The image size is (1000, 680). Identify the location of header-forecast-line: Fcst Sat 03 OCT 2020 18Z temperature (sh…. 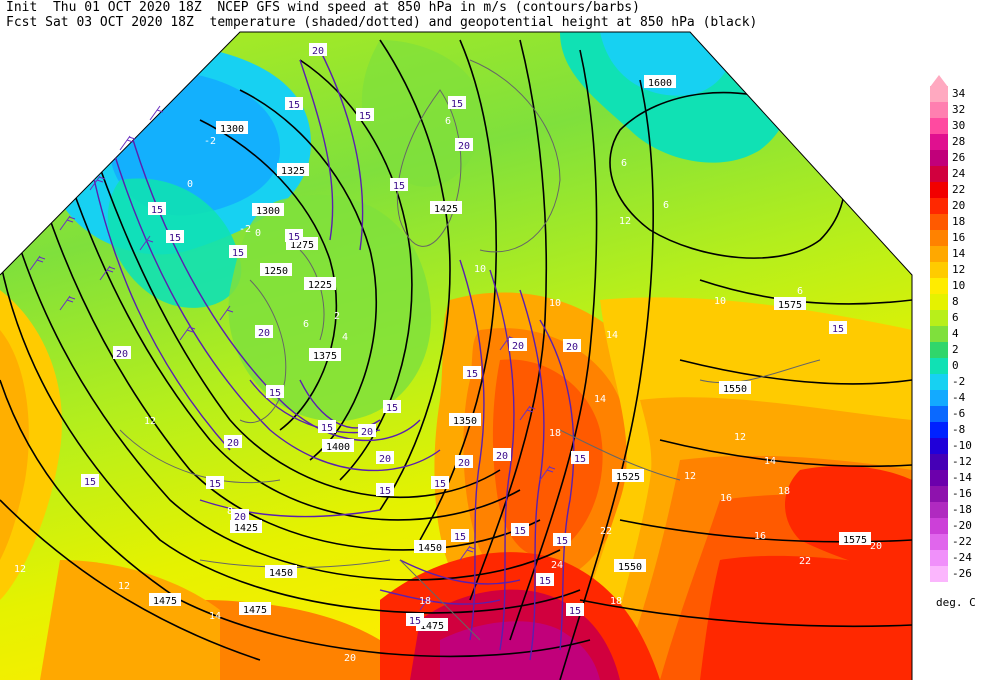
(382, 22).